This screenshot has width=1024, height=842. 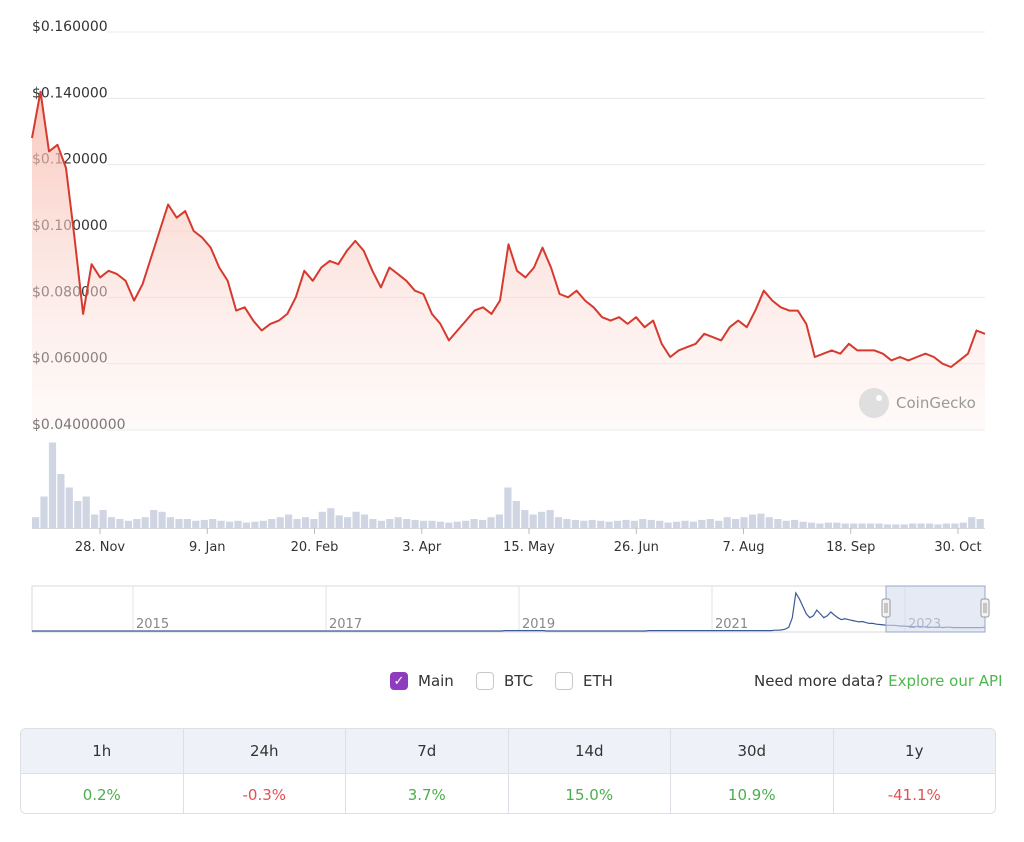 I want to click on main-option: ✓ Main, so click(x=422, y=681).